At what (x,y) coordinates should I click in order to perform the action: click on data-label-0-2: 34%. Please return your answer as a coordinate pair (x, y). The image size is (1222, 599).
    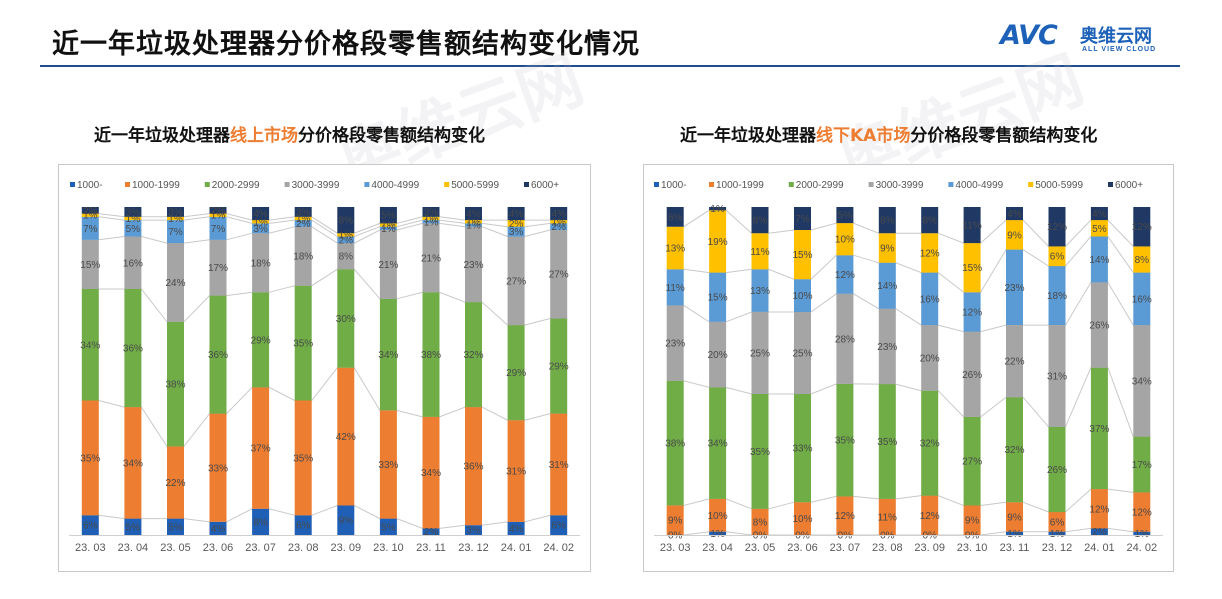
    Looking at the image, I should click on (90, 345).